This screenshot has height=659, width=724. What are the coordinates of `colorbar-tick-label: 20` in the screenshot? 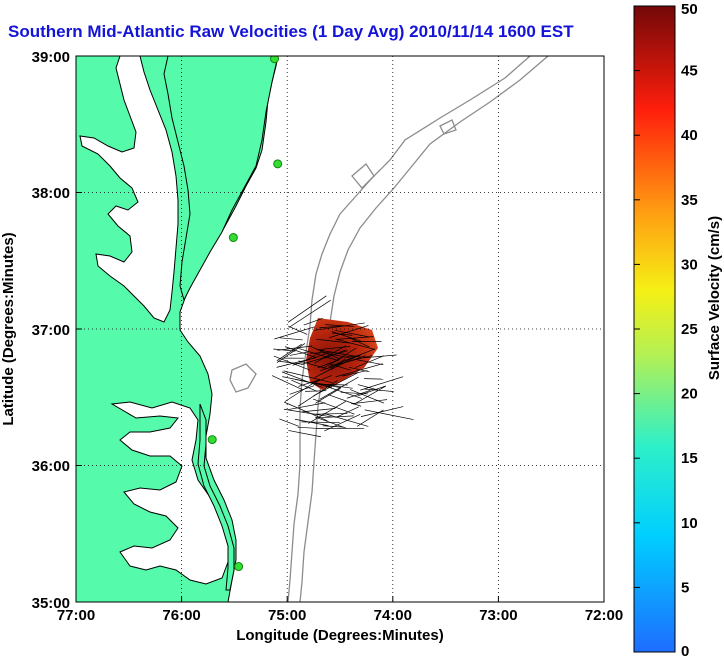 It's located at (689, 394).